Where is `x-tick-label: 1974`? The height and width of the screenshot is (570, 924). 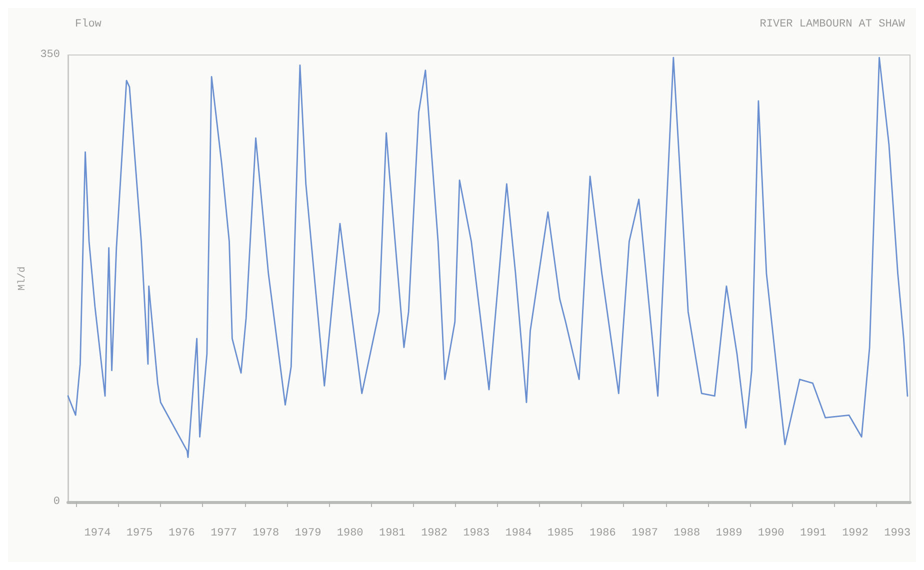
x-tick-label: 1974 is located at coordinates (98, 534).